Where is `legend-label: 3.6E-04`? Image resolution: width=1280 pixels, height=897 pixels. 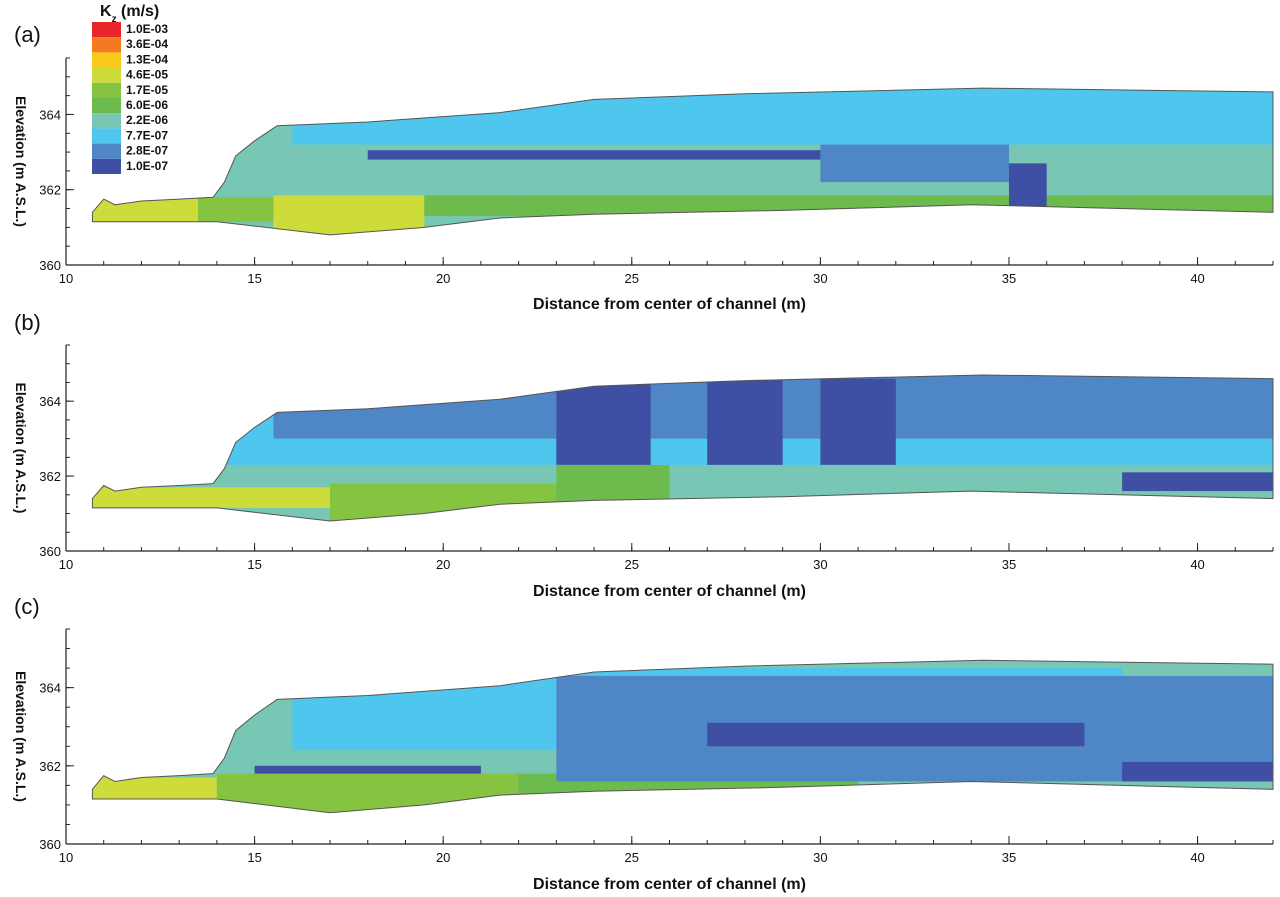
legend-label: 3.6E-04 is located at coordinates (147, 44).